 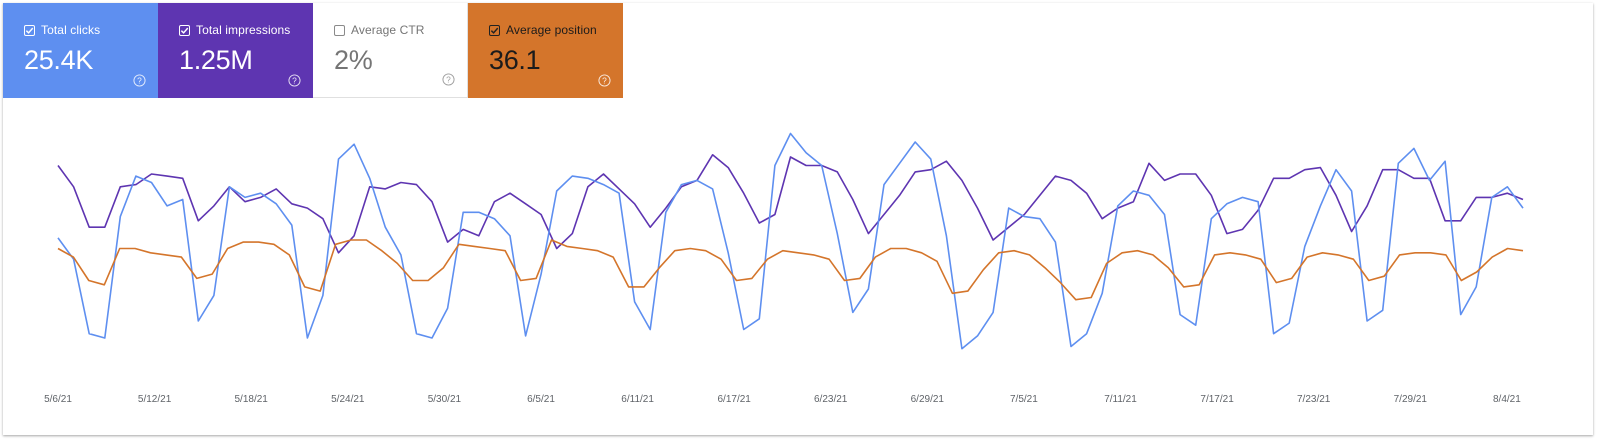 I want to click on metric-card-average-position: Average position 36.1 ?, so click(x=545, y=50).